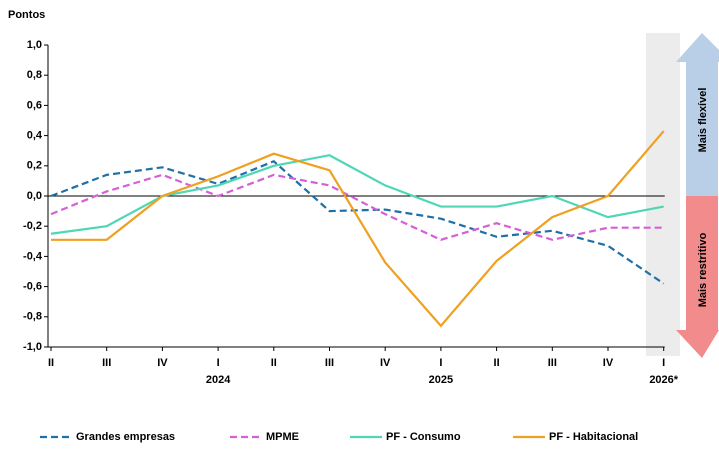 The height and width of the screenshot is (451, 719). What do you see at coordinates (663, 194) in the screenshot?
I see `projection-band` at bounding box center [663, 194].